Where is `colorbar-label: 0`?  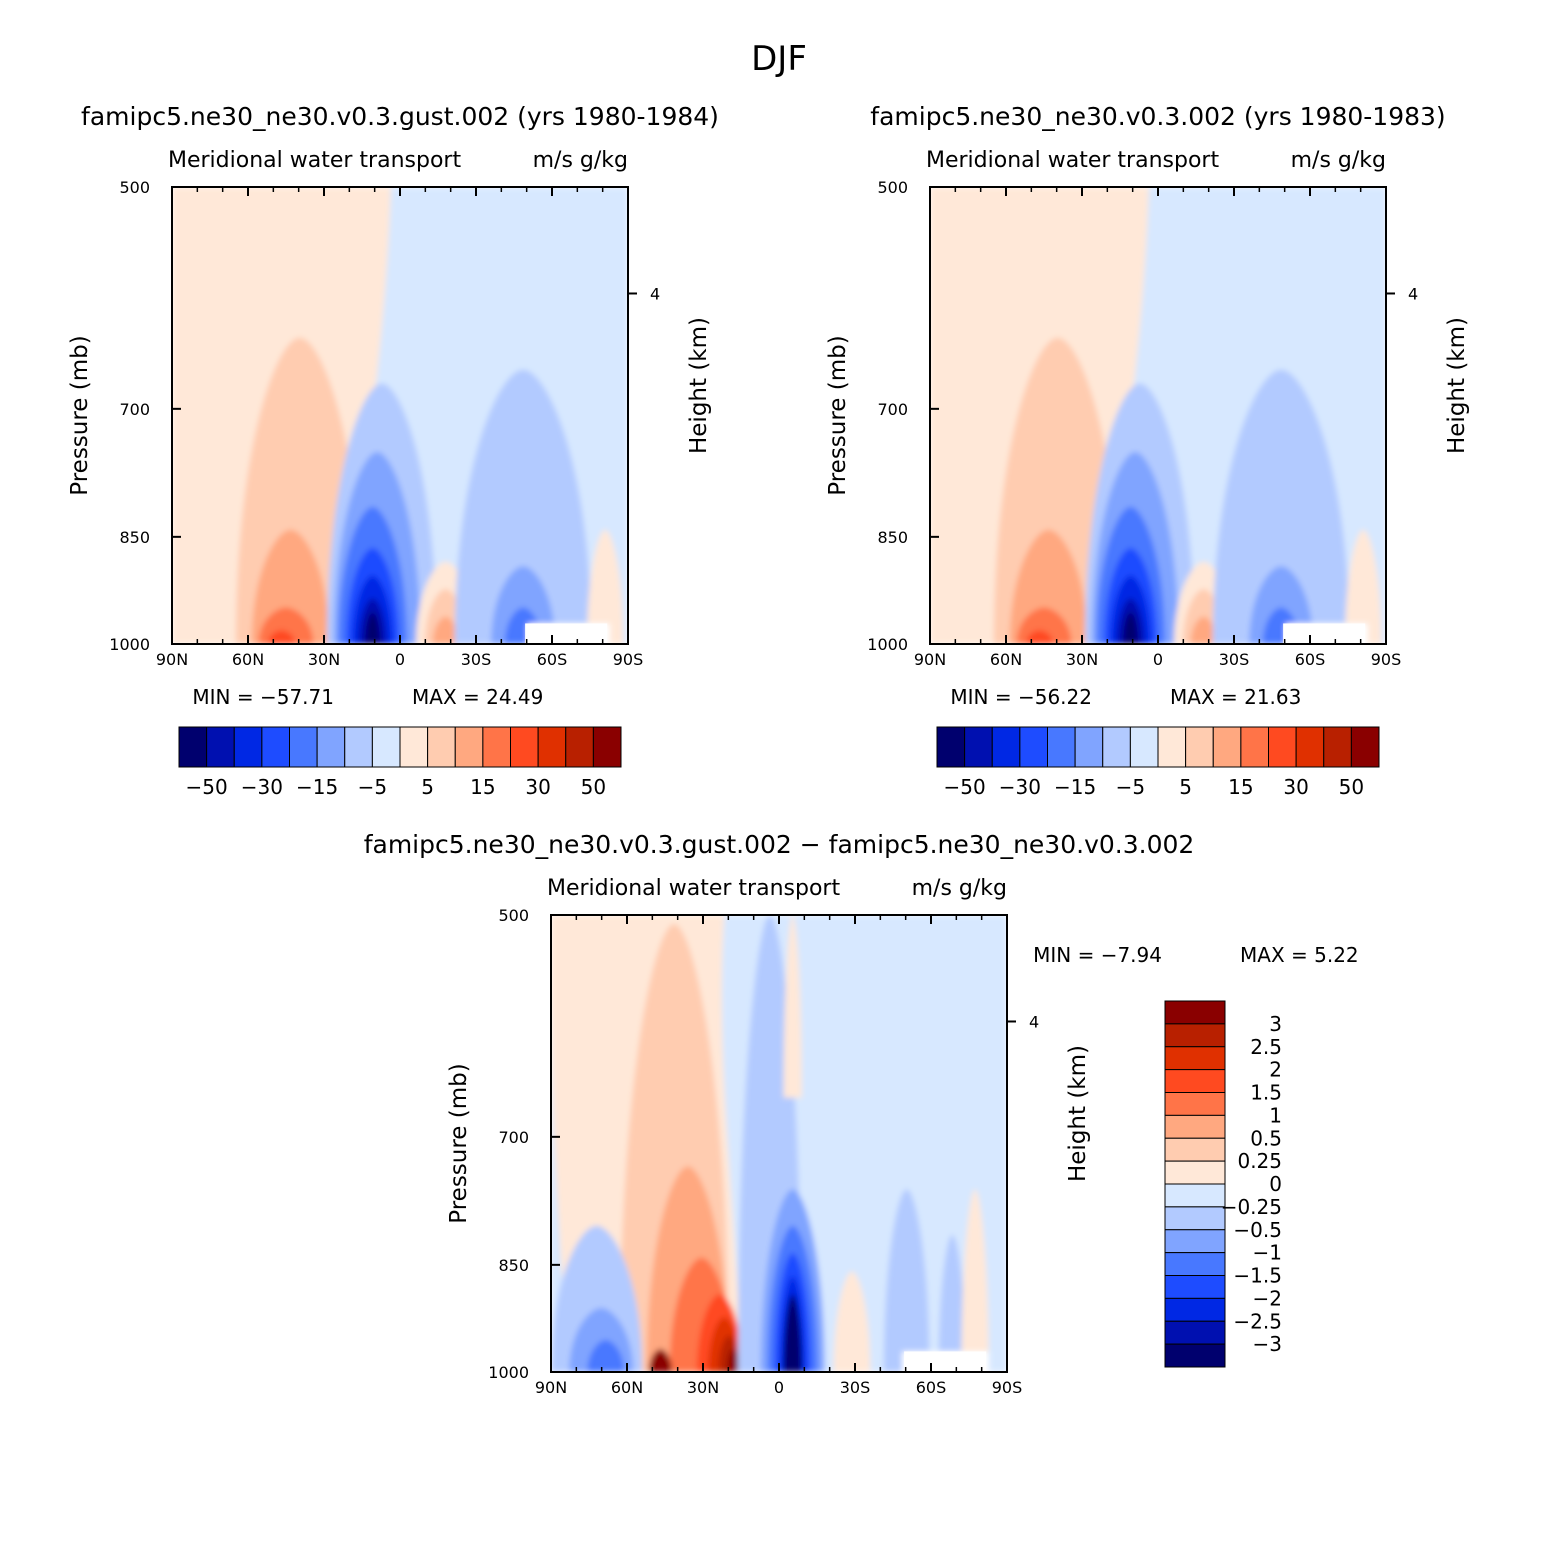
colorbar-label: 0 is located at coordinates (1275, 1184).